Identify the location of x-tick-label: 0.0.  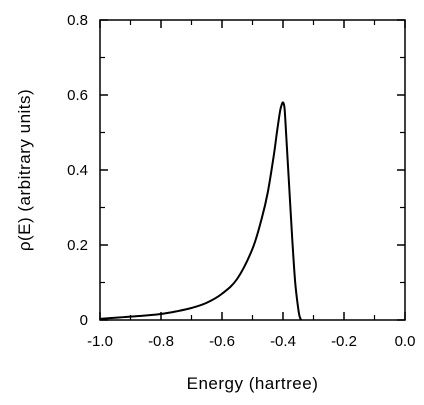
(405, 341).